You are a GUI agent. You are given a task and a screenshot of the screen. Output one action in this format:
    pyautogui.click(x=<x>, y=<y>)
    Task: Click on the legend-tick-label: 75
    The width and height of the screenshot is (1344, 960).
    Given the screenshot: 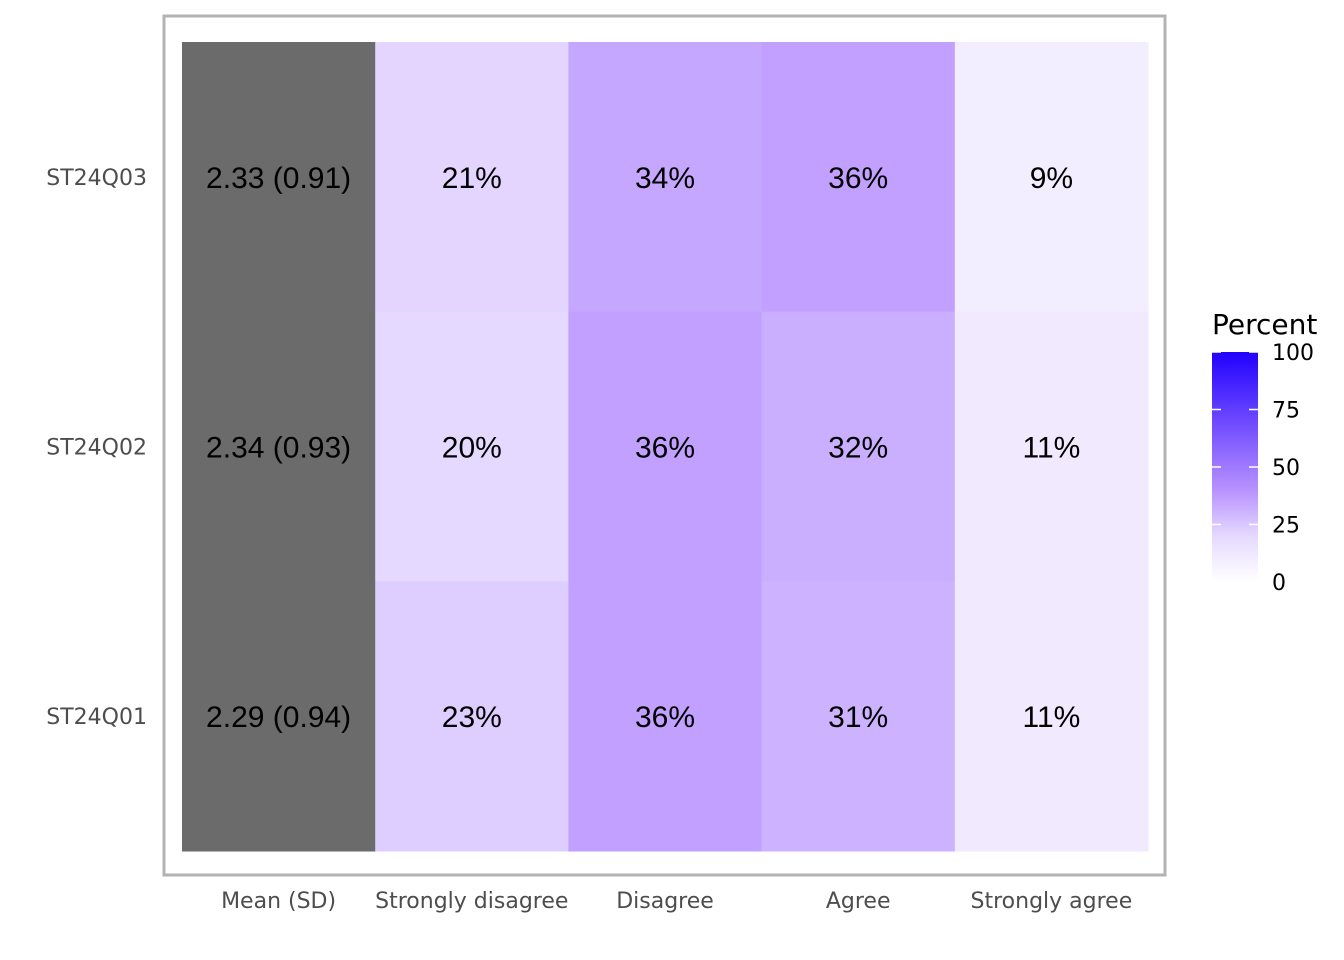 What is the action you would take?
    pyautogui.click(x=1286, y=411)
    